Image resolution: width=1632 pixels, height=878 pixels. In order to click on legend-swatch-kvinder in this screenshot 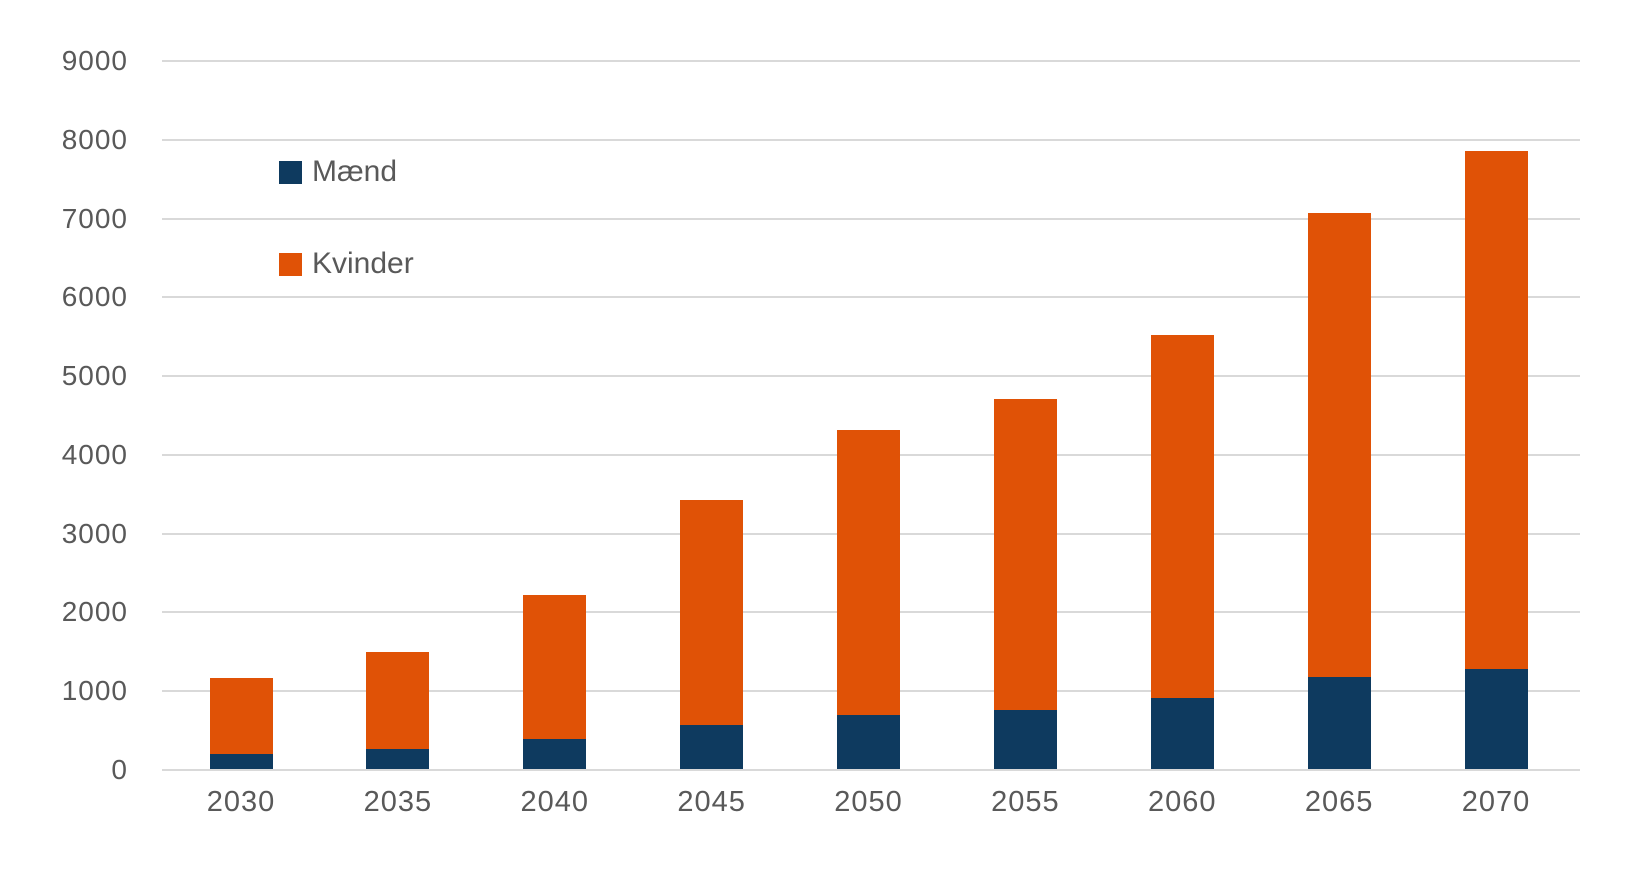, I will do `click(290, 264)`.